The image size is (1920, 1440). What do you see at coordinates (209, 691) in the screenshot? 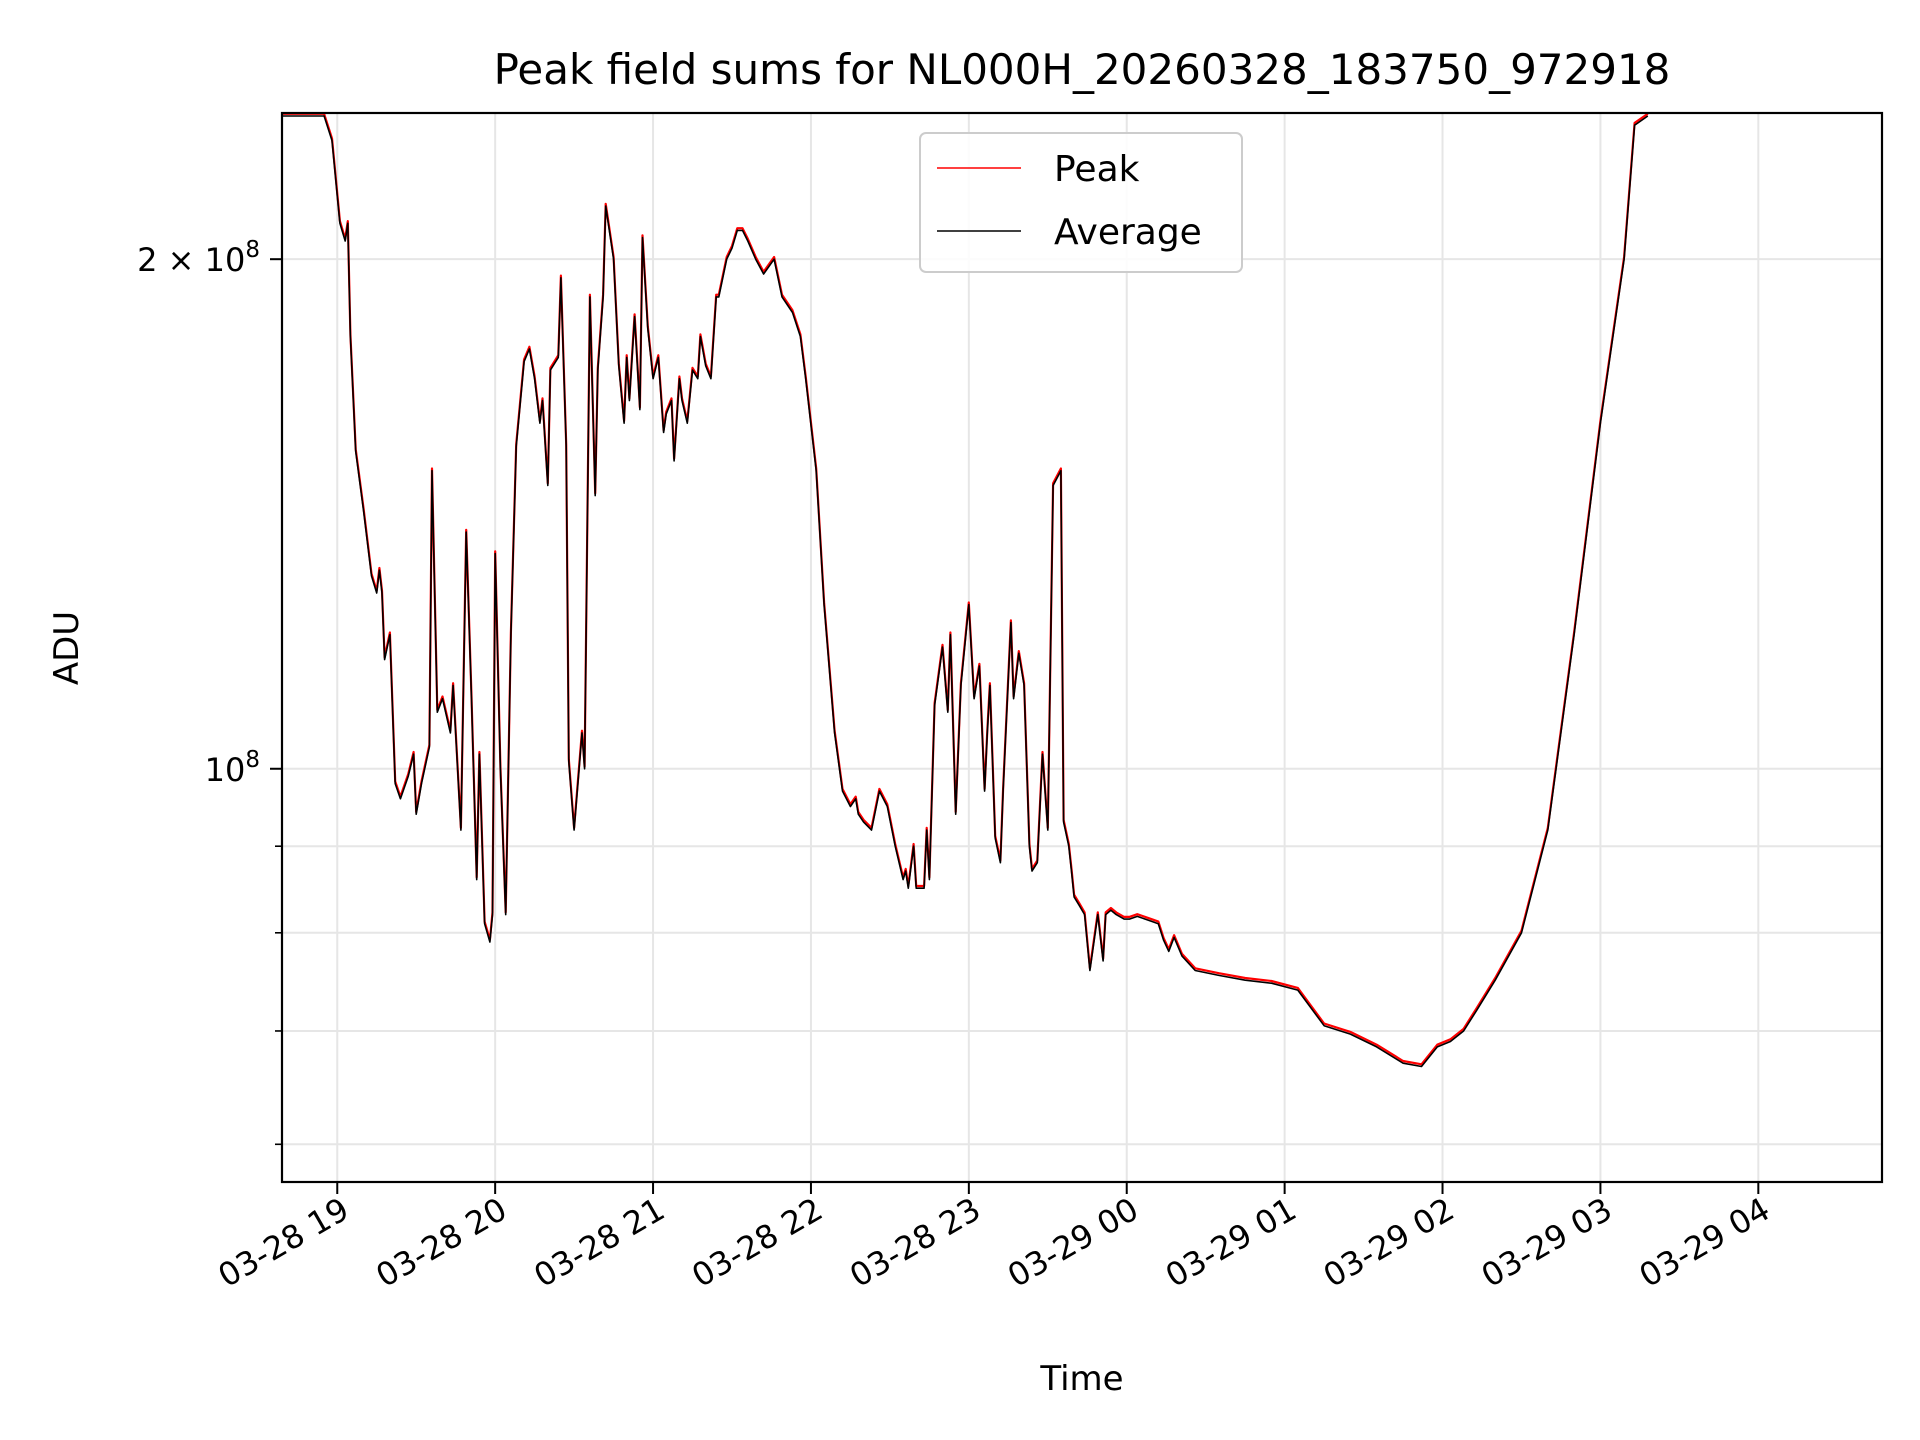
I see `y-axis: 2 × 108 108` at bounding box center [209, 691].